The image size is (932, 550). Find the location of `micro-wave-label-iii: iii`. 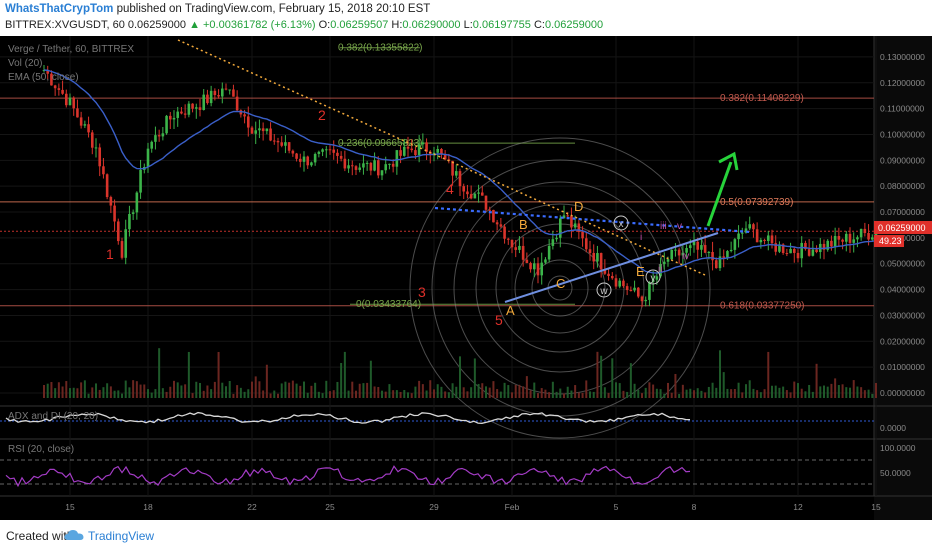

micro-wave-label-iii: iii is located at coordinates (663, 226).